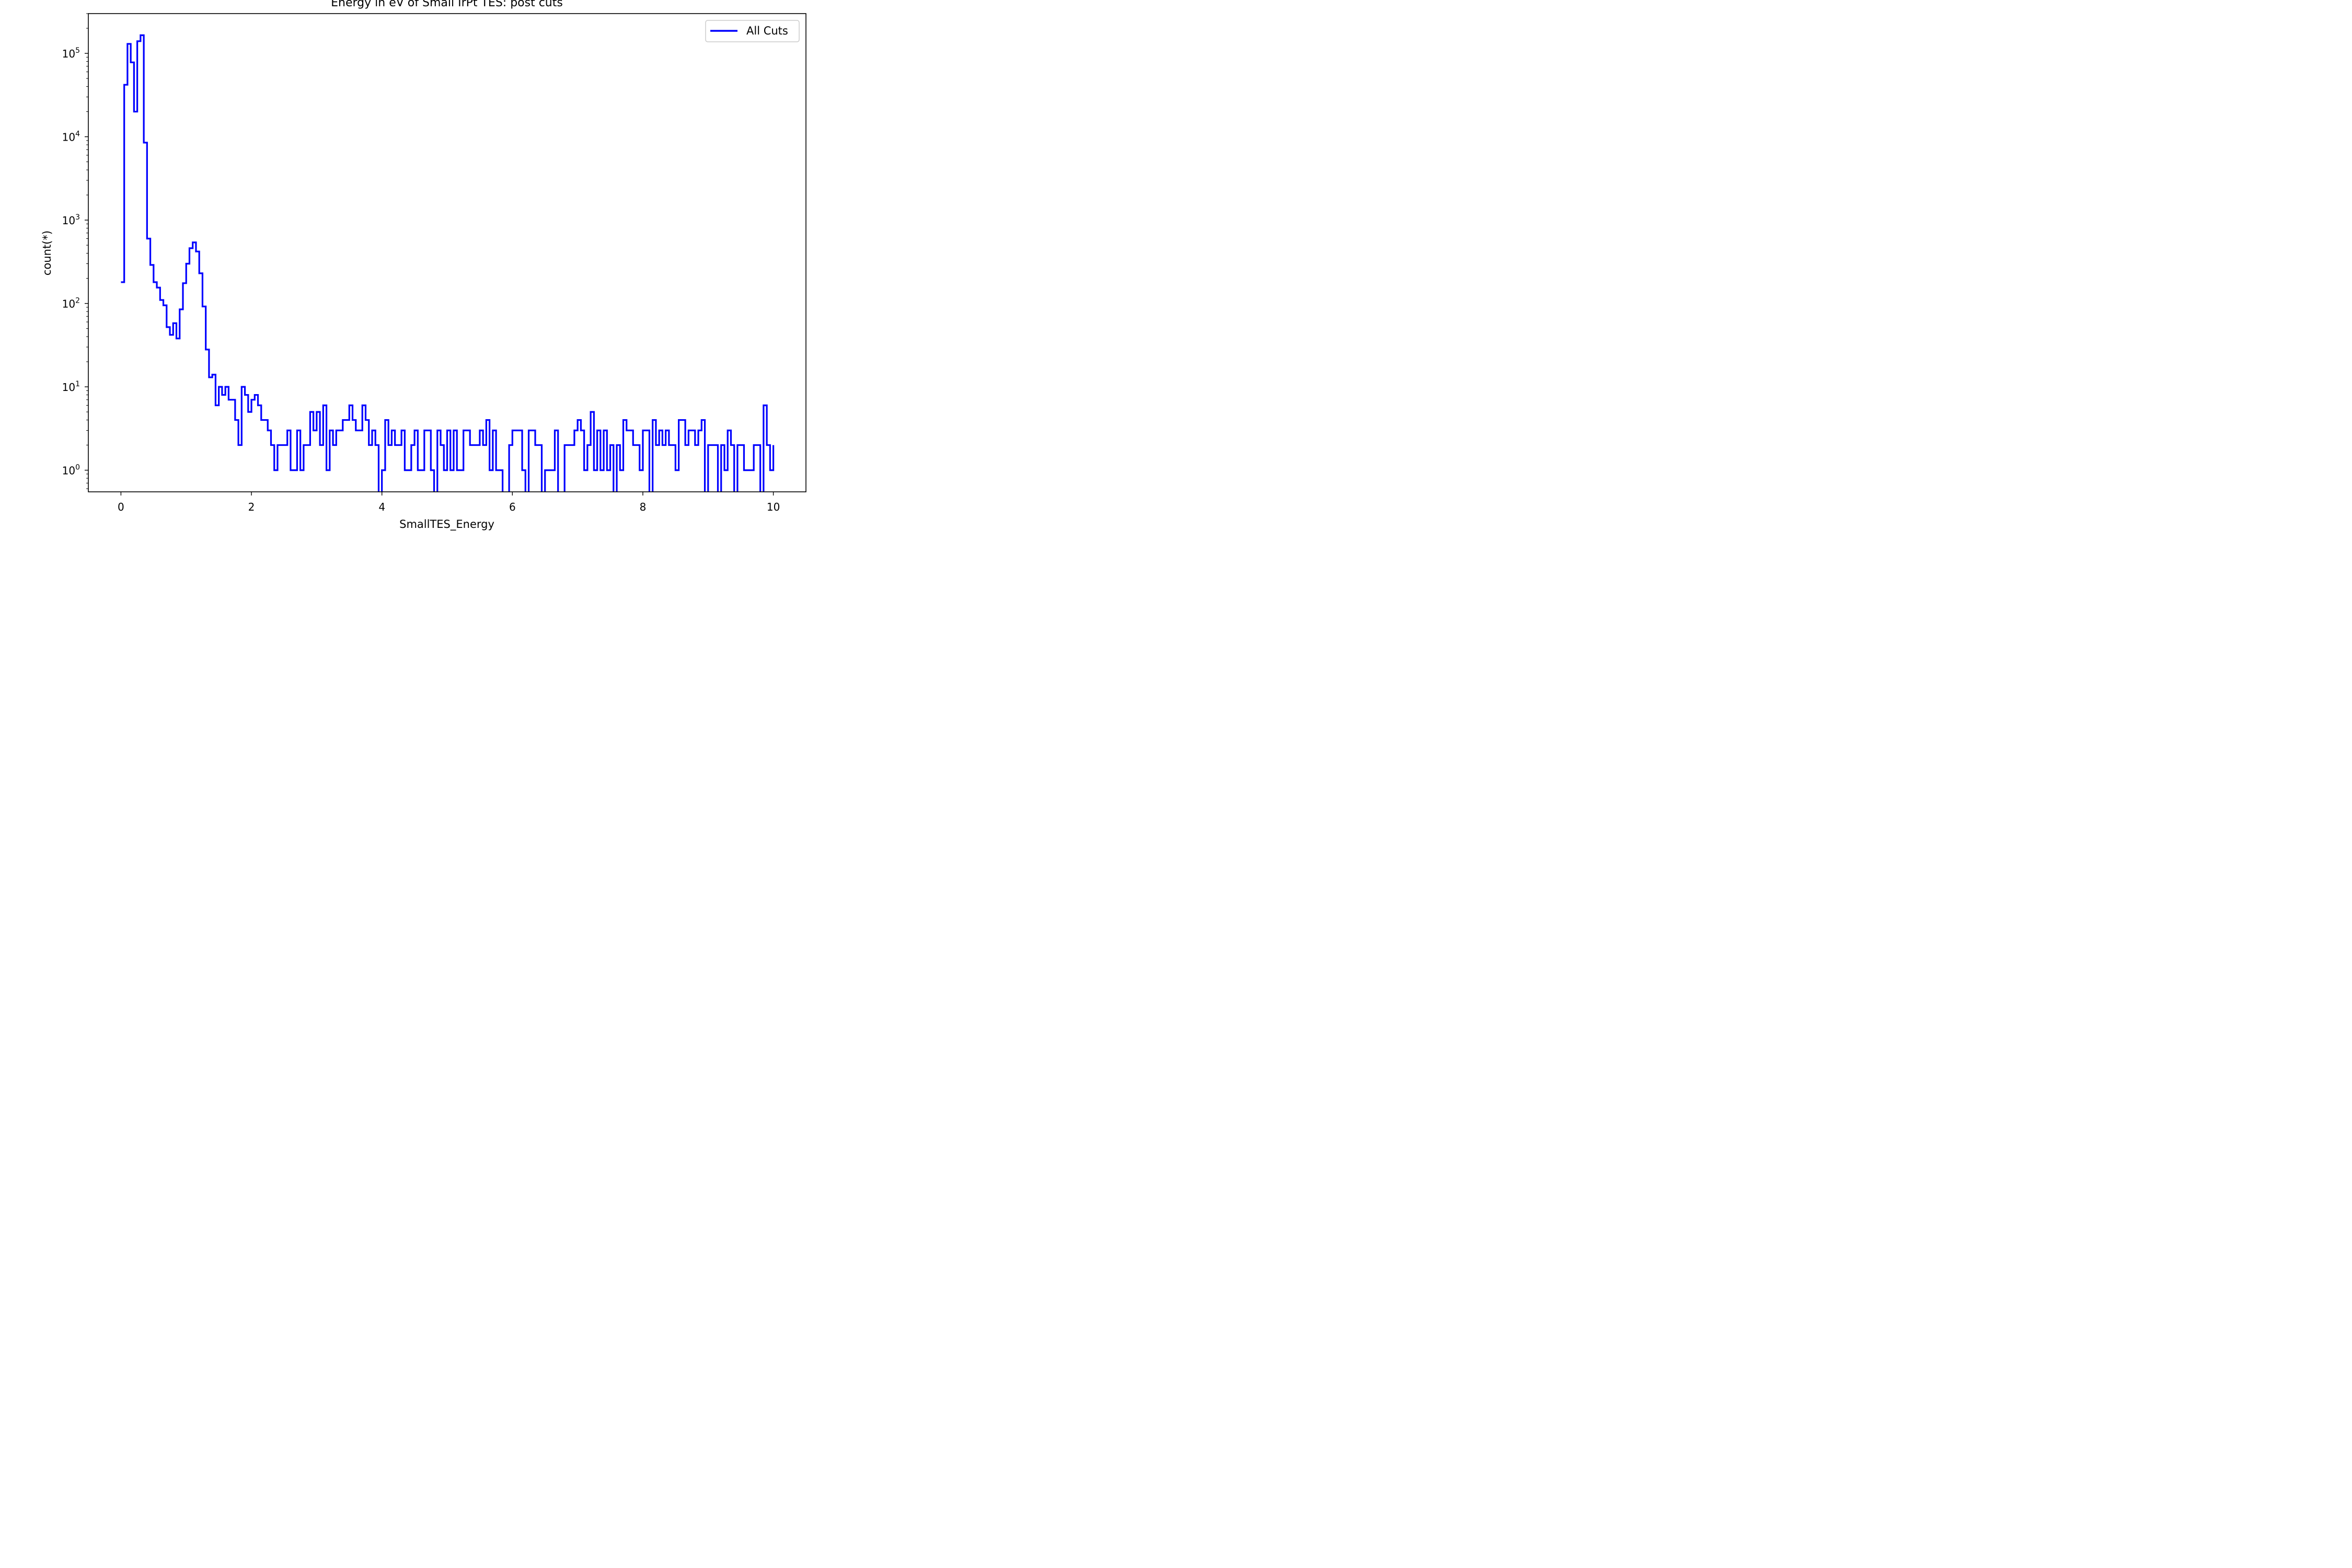 Image resolution: width=2352 pixels, height=1568 pixels. I want to click on y-tick-exponent: 0, so click(77, 468).